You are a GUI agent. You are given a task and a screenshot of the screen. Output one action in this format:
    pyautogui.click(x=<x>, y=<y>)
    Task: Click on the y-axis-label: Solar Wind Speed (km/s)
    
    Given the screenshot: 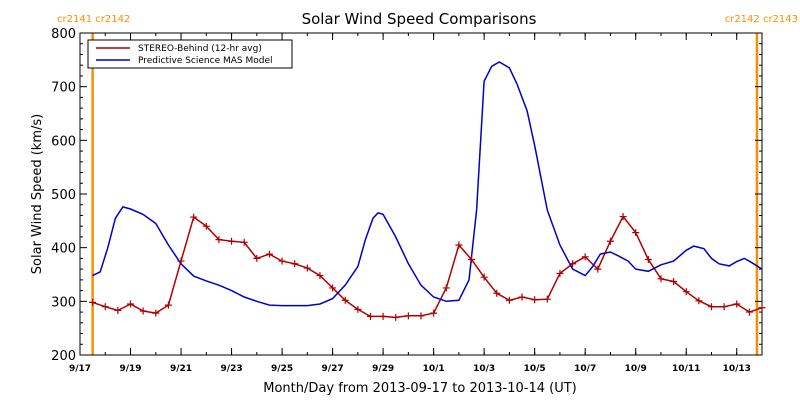 What is the action you would take?
    pyautogui.click(x=37, y=194)
    